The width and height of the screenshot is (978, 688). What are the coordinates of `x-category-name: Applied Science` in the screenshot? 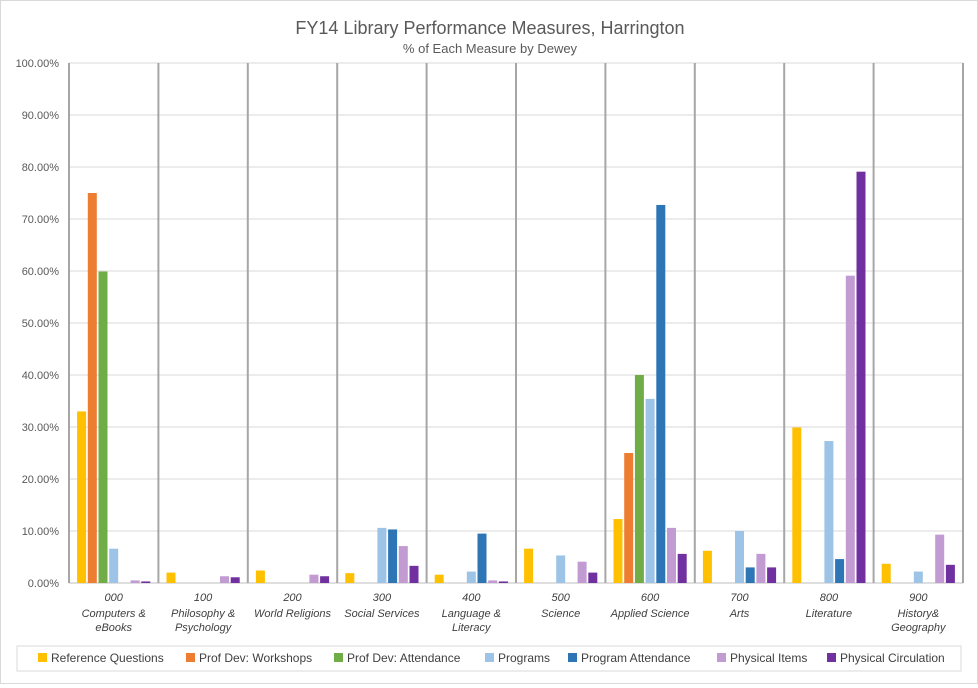 It's located at (650, 614).